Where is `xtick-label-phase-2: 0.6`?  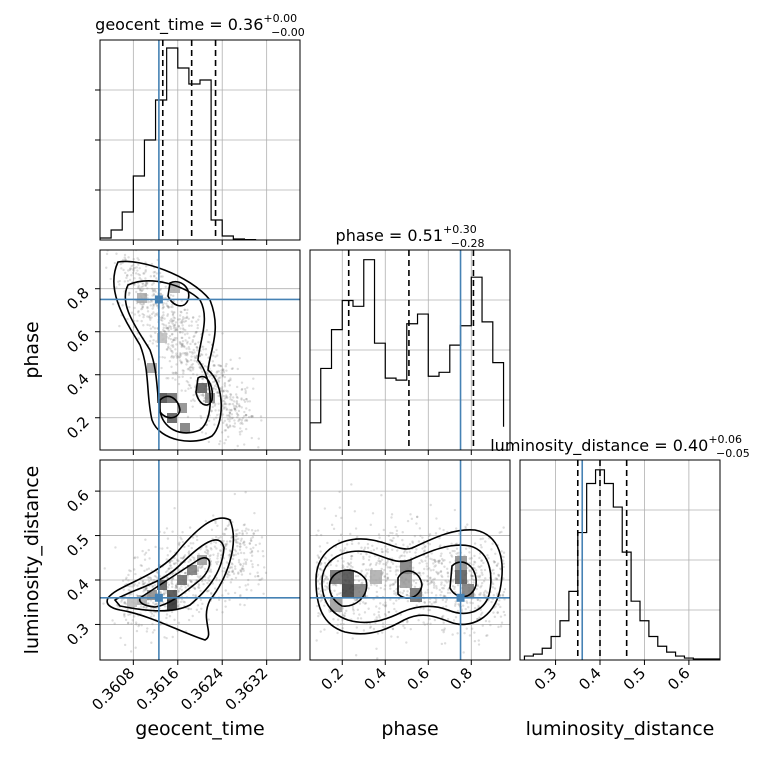
xtick-label-phase-2: 0.6 is located at coordinates (419, 679).